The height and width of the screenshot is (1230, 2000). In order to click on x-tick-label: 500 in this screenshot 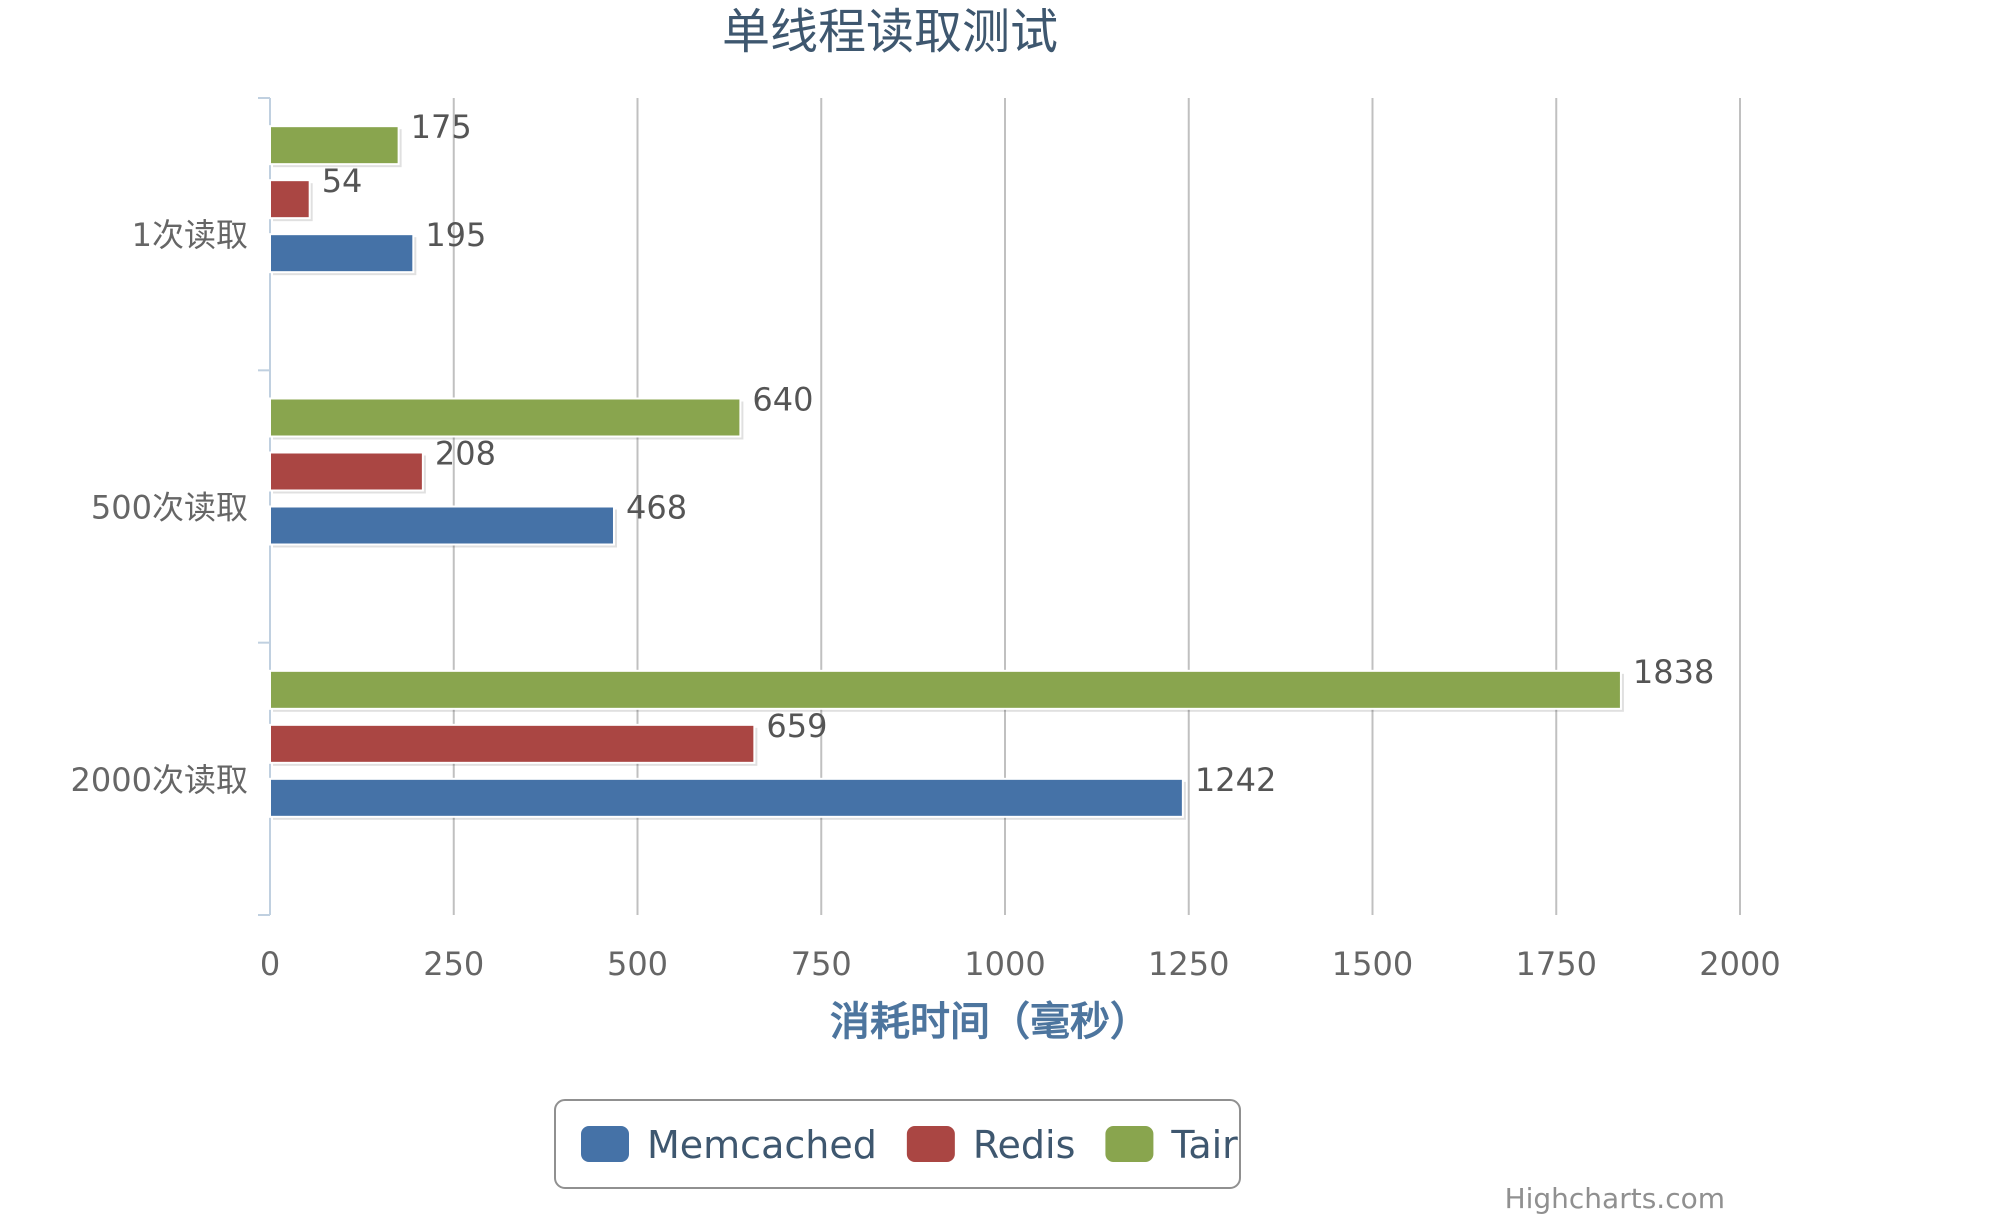, I will do `click(637, 964)`.